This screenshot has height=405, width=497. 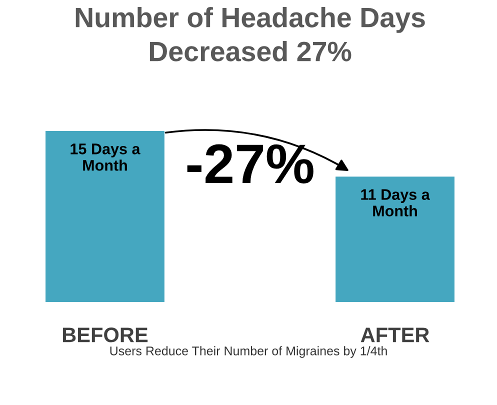 I want to click on x-tick-label: BEFORE, so click(x=105, y=335).